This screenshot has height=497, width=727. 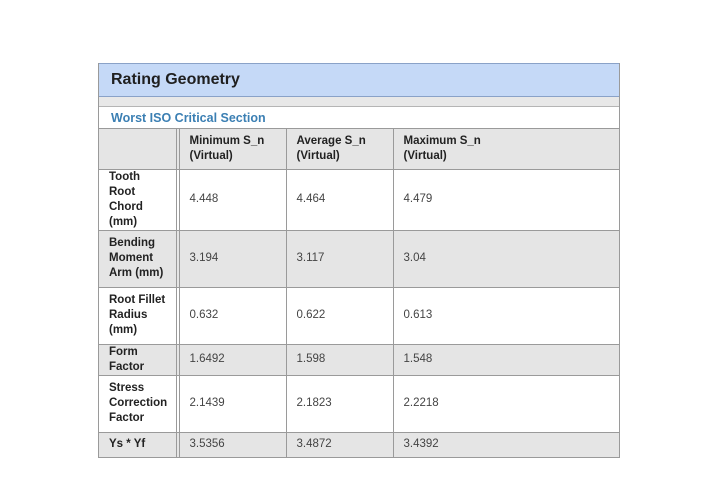 I want to click on panel-divider, so click(x=359, y=102).